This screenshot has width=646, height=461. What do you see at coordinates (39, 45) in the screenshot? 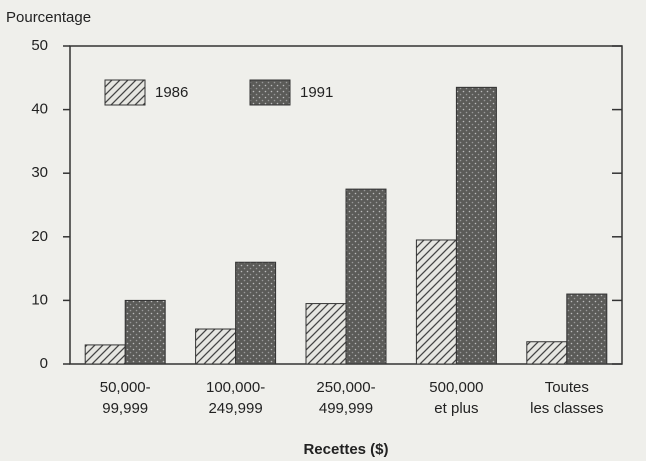
I see `y-tick-label: 50` at bounding box center [39, 45].